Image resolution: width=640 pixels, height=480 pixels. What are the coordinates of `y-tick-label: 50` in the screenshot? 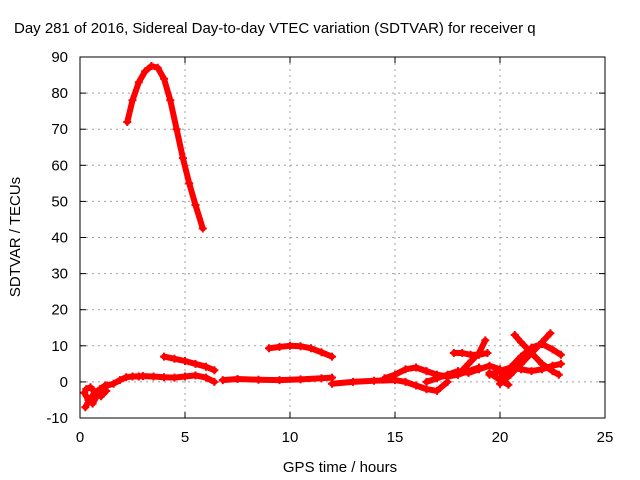 It's located at (59, 201).